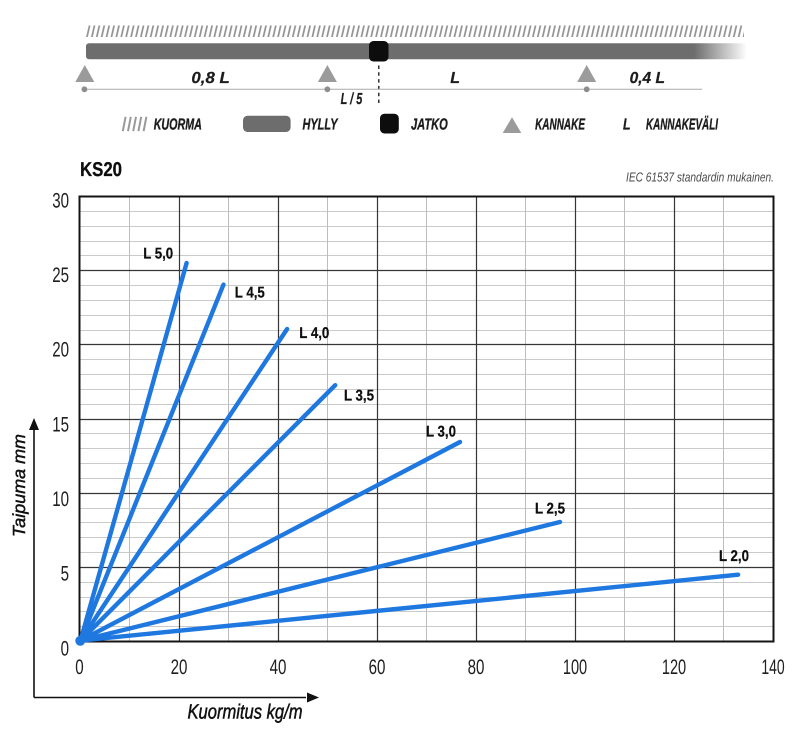  I want to click on svg-text: 5, so click(65, 574).